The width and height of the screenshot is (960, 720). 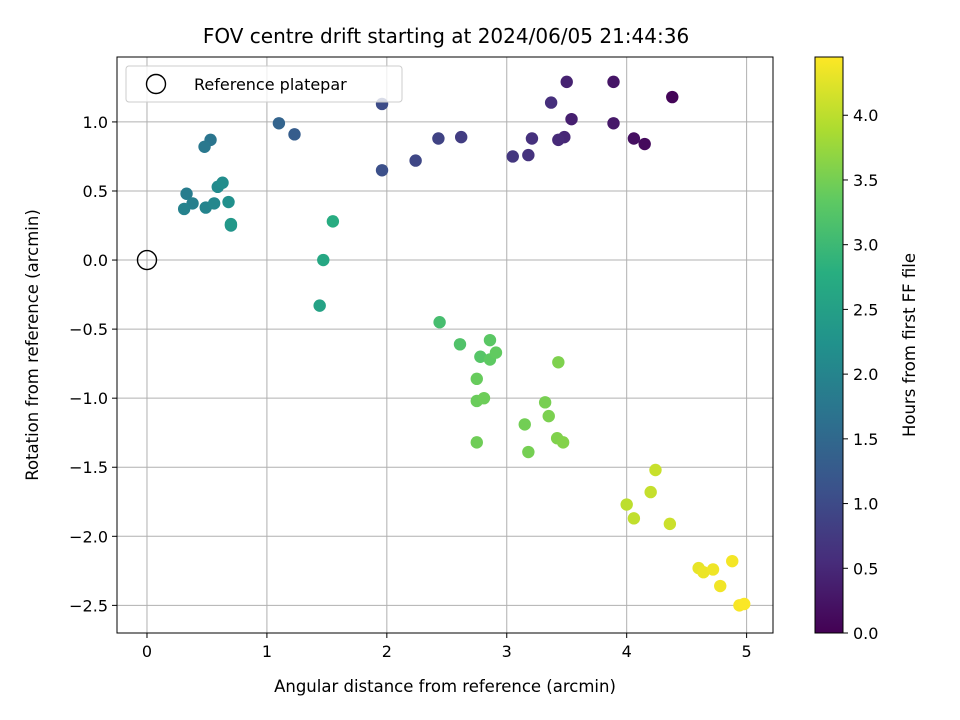 What do you see at coordinates (865, 439) in the screenshot?
I see `colorbar-tick-label: 1.5` at bounding box center [865, 439].